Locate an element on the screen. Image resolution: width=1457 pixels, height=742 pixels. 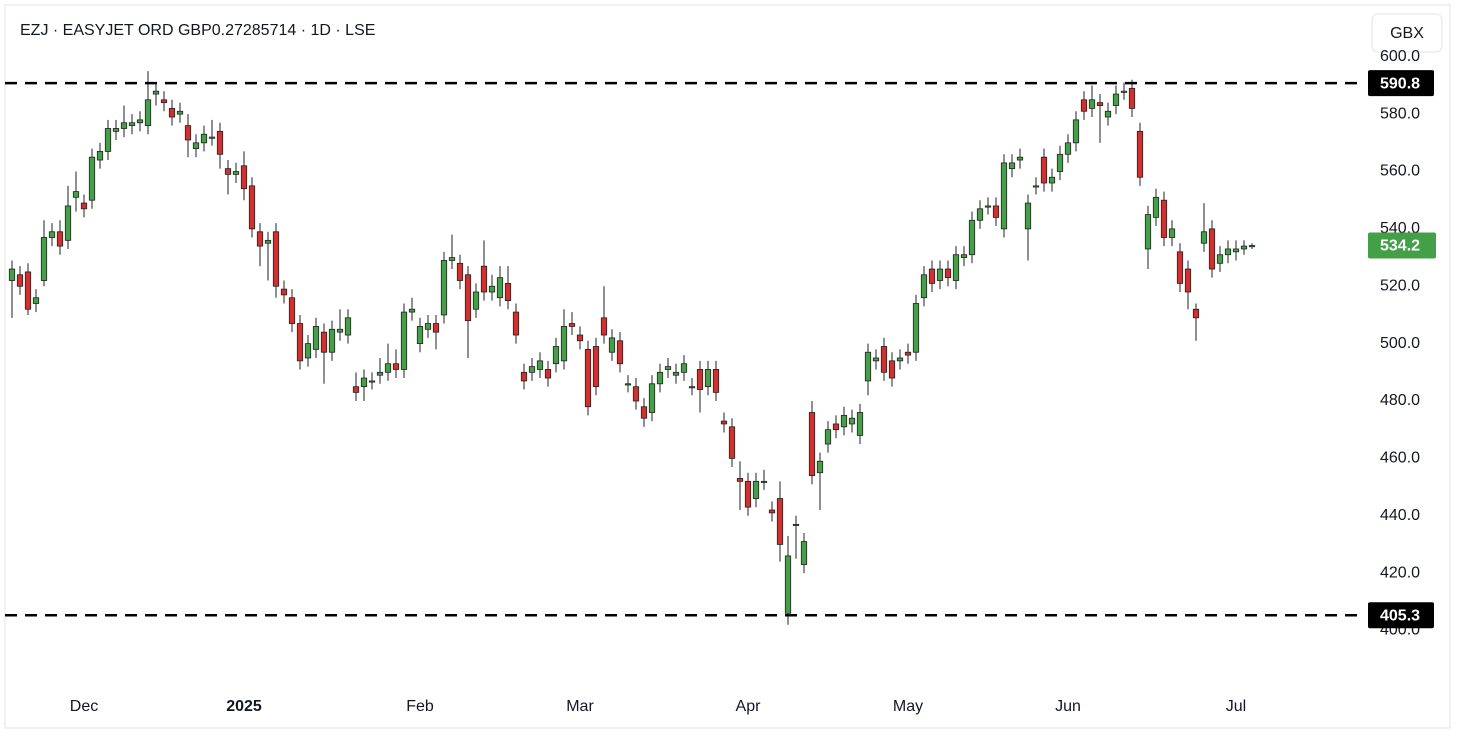
y-tick-label: 560.0 is located at coordinates (1400, 171).